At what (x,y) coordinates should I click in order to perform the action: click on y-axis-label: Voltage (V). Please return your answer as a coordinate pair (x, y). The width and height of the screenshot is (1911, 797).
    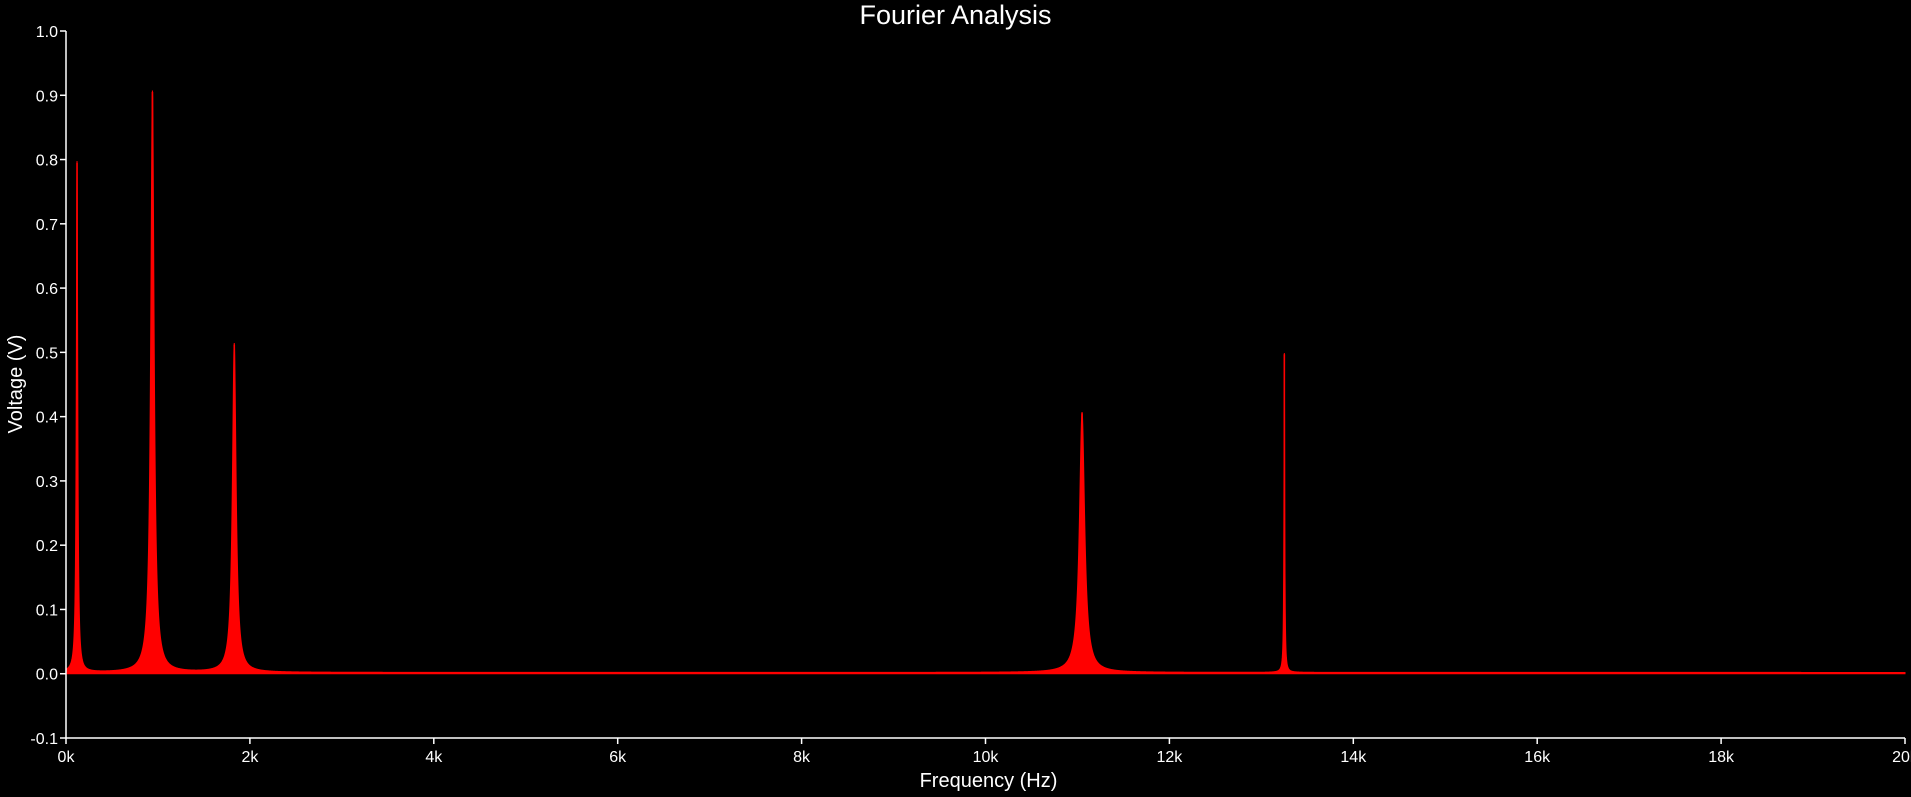
    Looking at the image, I should click on (16, 384).